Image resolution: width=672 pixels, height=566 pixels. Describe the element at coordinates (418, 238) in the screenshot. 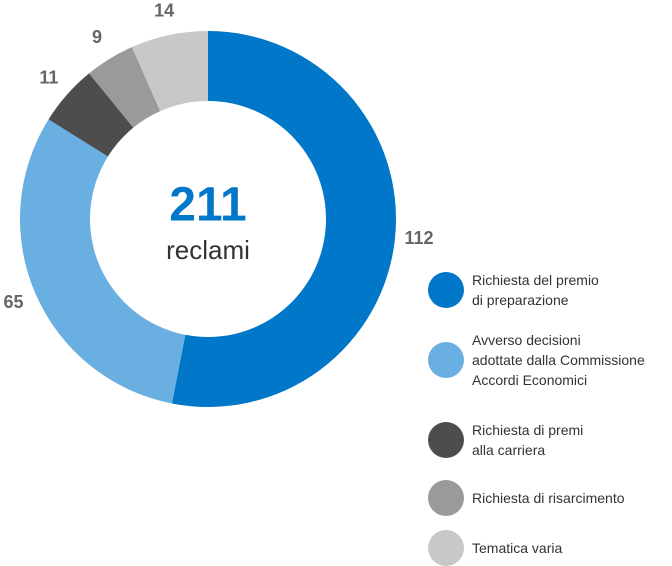

I see `value-label: 112` at that location.